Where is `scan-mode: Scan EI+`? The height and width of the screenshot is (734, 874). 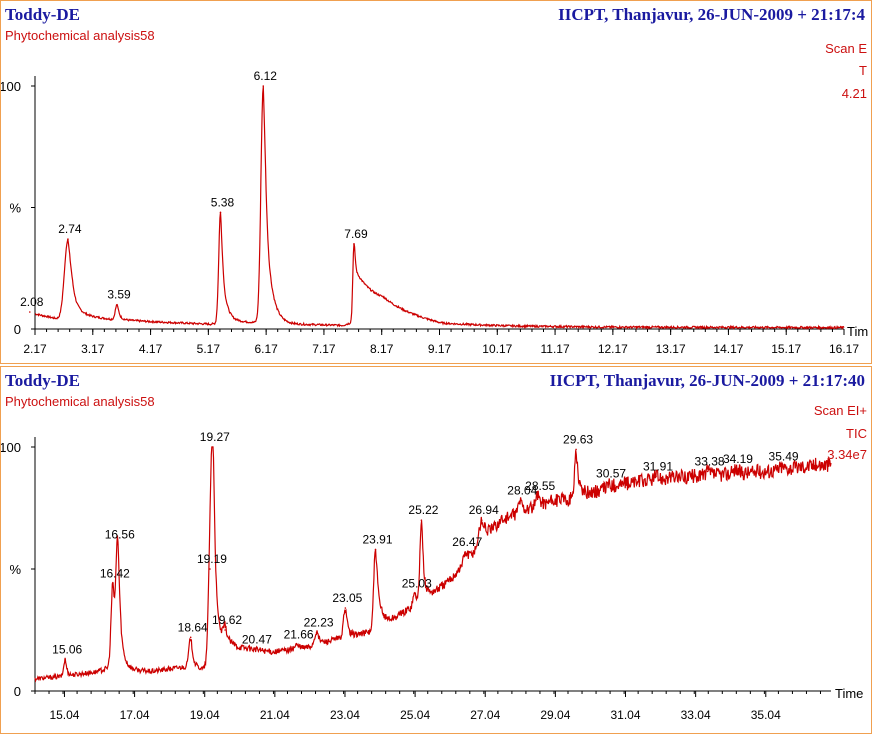 scan-mode: Scan EI+ is located at coordinates (840, 410).